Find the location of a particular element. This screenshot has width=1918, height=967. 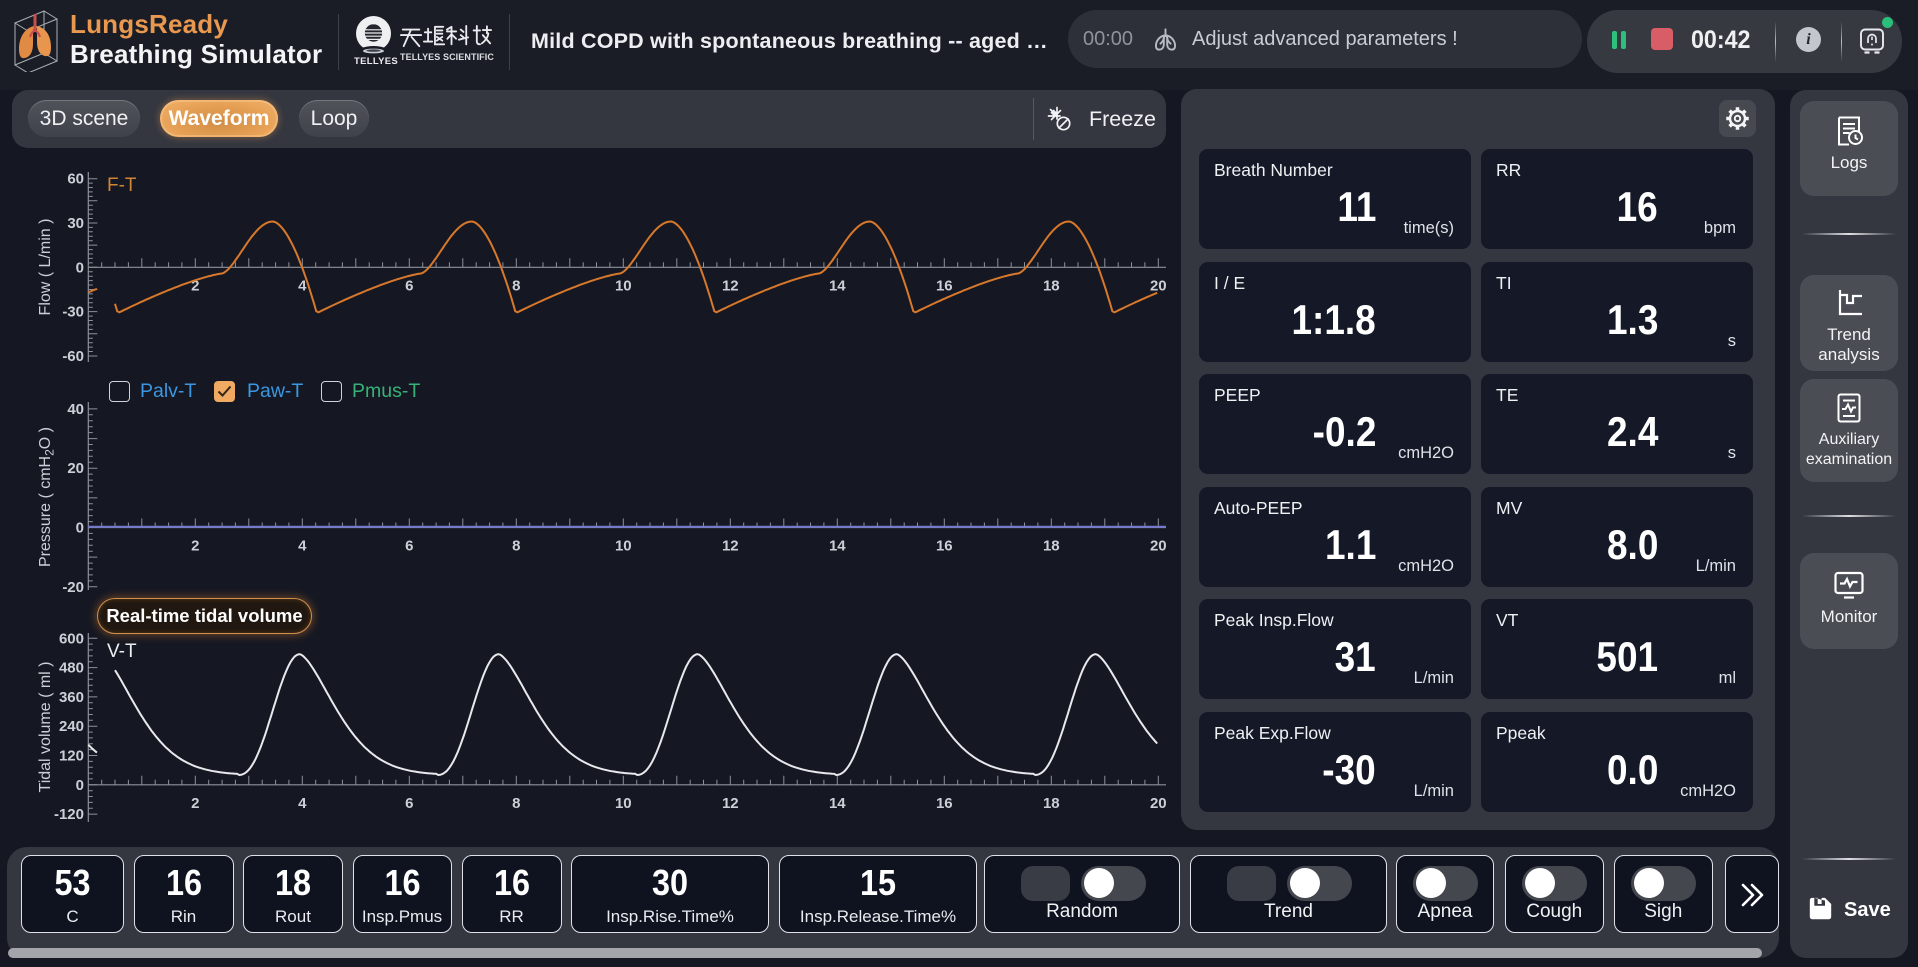

svg-text: Pressure ( cmH2O ) is located at coordinates (47, 497).